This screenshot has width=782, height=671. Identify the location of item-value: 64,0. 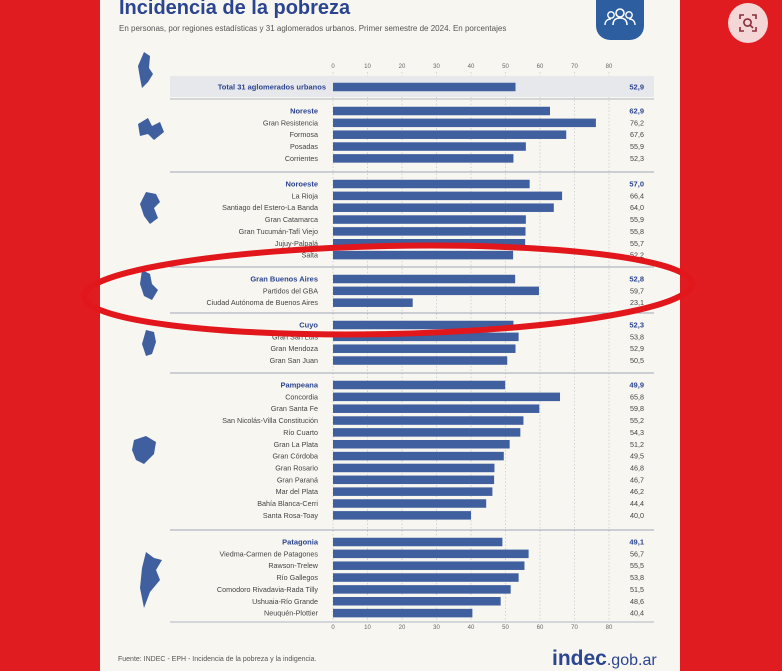
(637, 207).